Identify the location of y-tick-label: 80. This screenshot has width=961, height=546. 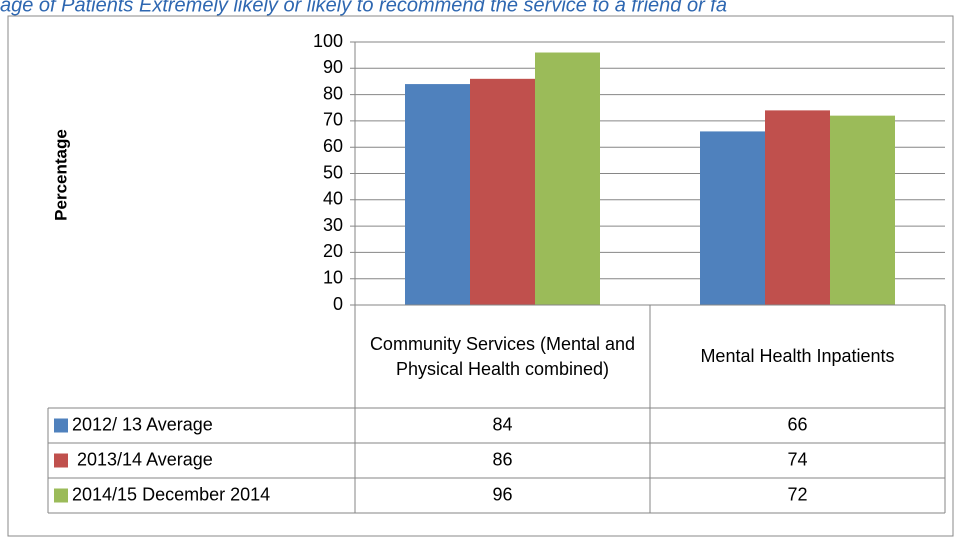
(333, 93).